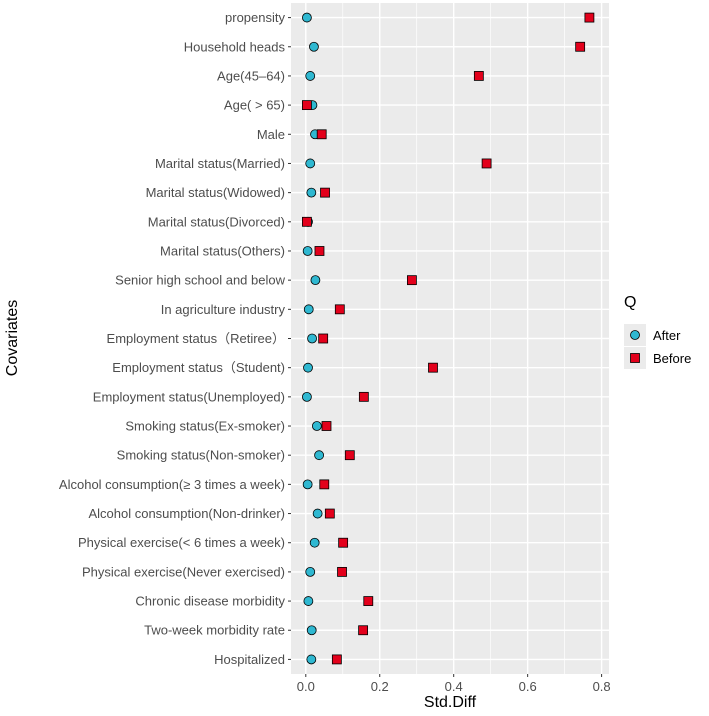 The width and height of the screenshot is (709, 716). I want to click on x-tick-label: 0.2, so click(380, 686).